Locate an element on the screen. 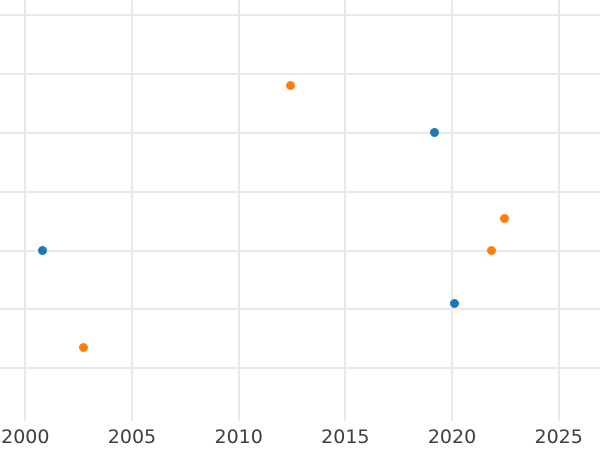 This screenshot has height=450, width=600. x-tick-label: 2025 is located at coordinates (558, 437).